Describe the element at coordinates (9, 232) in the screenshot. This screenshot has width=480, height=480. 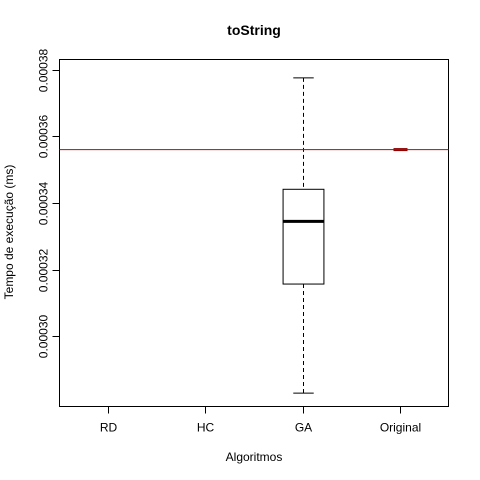
I see `y-axis-label: Tempo de execução (ms)` at that location.